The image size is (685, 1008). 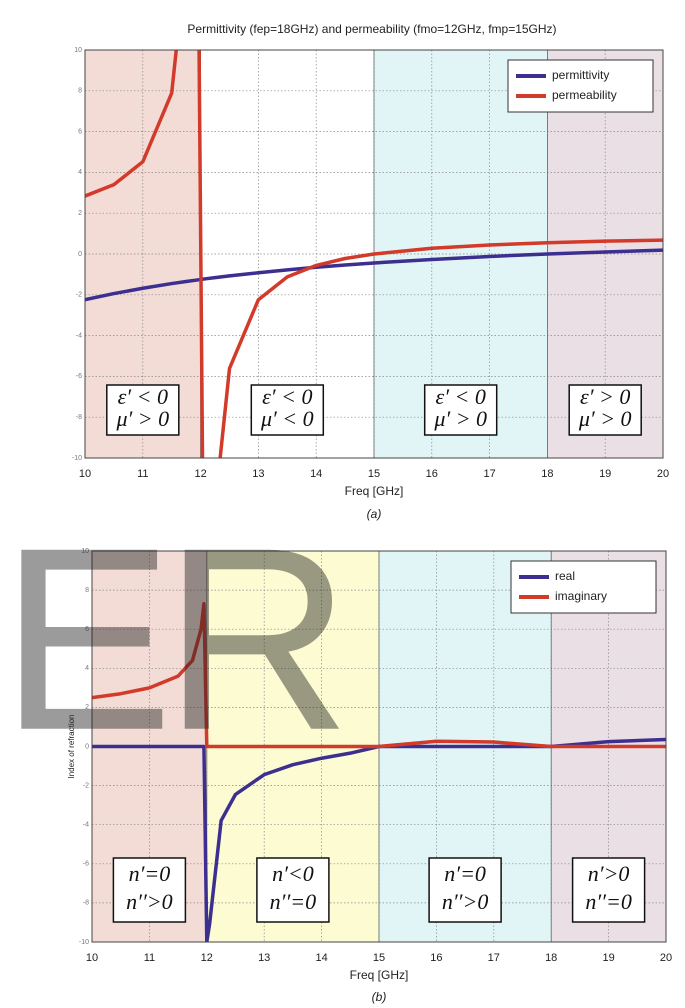 What do you see at coordinates (565, 576) in the screenshot?
I see `legend-label: real` at bounding box center [565, 576].